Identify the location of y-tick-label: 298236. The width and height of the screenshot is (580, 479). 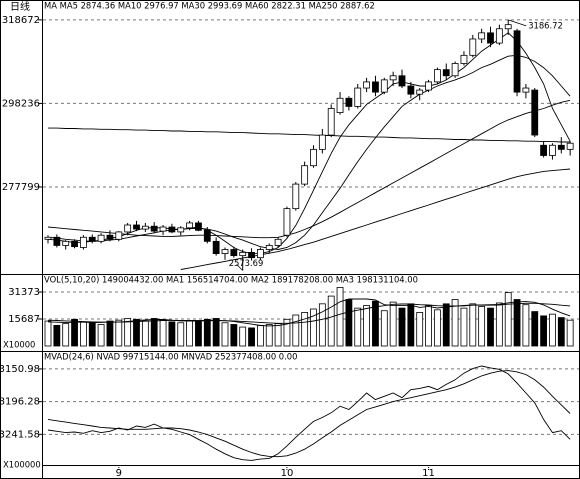
(21, 103).